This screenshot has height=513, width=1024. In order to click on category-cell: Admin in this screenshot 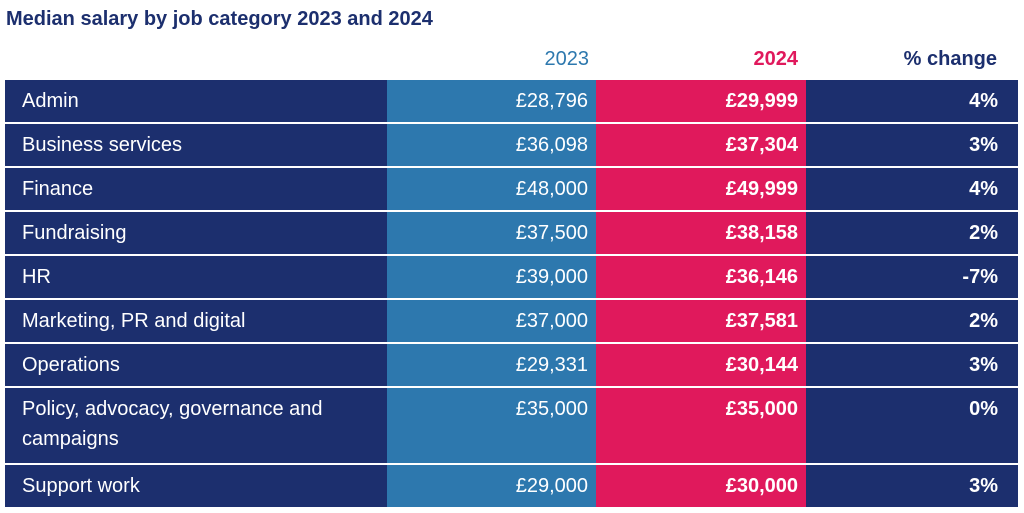, I will do `click(196, 101)`.